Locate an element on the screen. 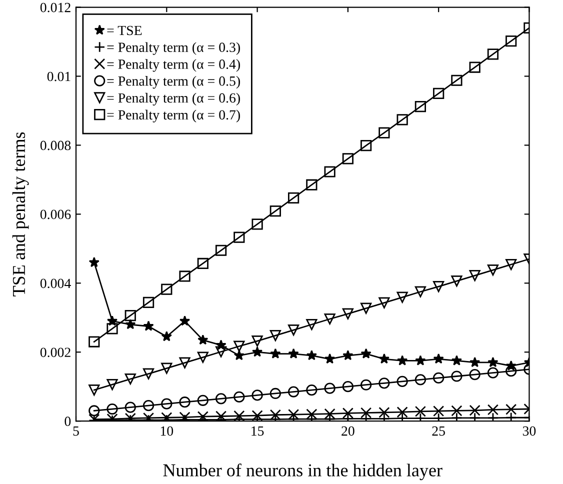 This screenshot has height=484, width=563. x-tick-label: 30 is located at coordinates (529, 431).